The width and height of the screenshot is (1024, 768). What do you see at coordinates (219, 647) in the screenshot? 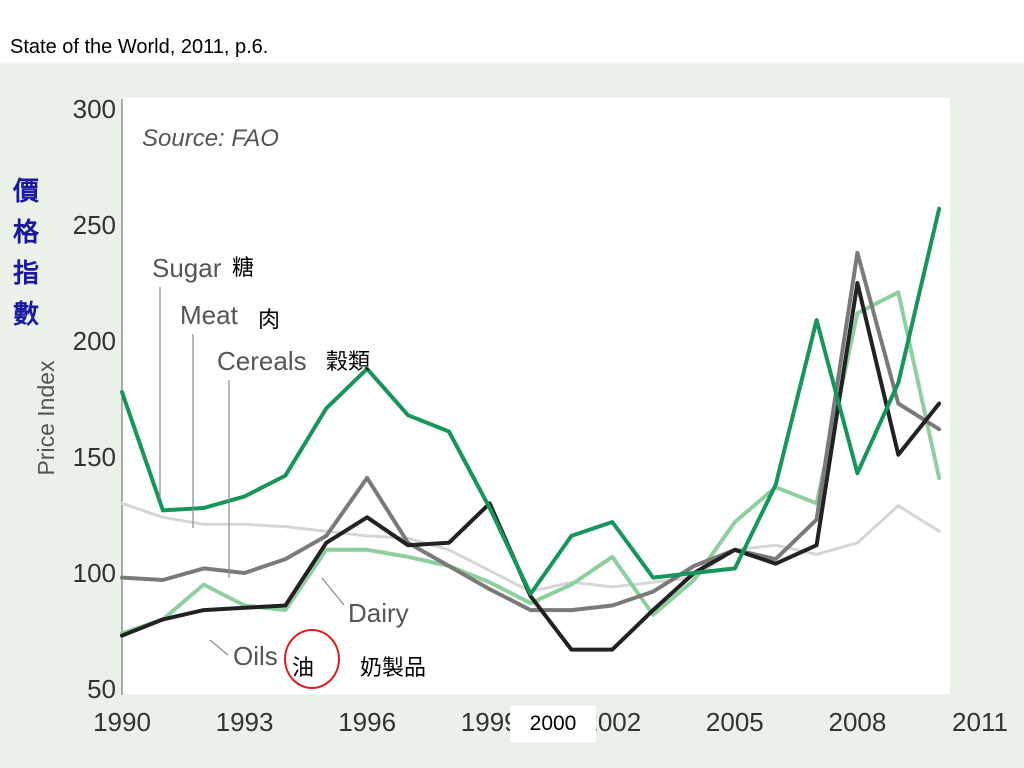
I see `leader-line-oils` at bounding box center [219, 647].